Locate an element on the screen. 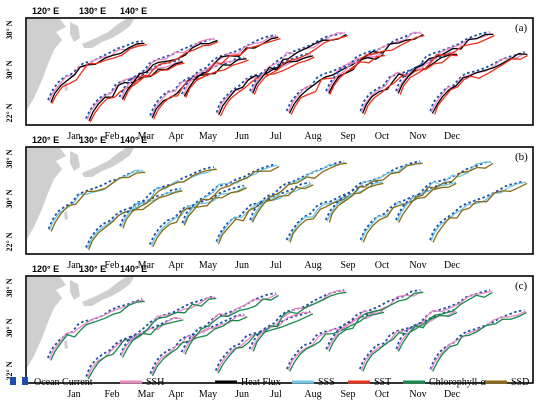  legend-item: SST is located at coordinates (369, 382).